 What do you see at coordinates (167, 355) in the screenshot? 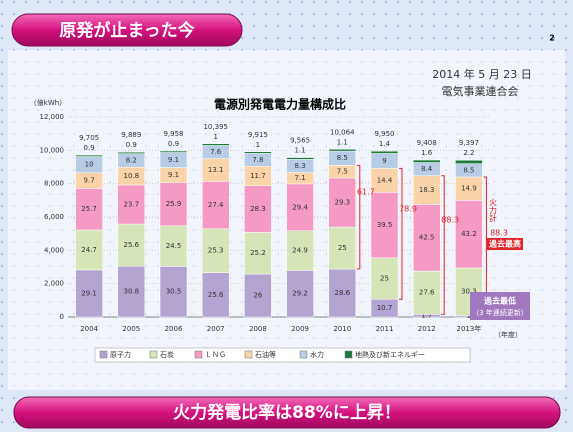
I see `legend-label: 石炭` at bounding box center [167, 355].